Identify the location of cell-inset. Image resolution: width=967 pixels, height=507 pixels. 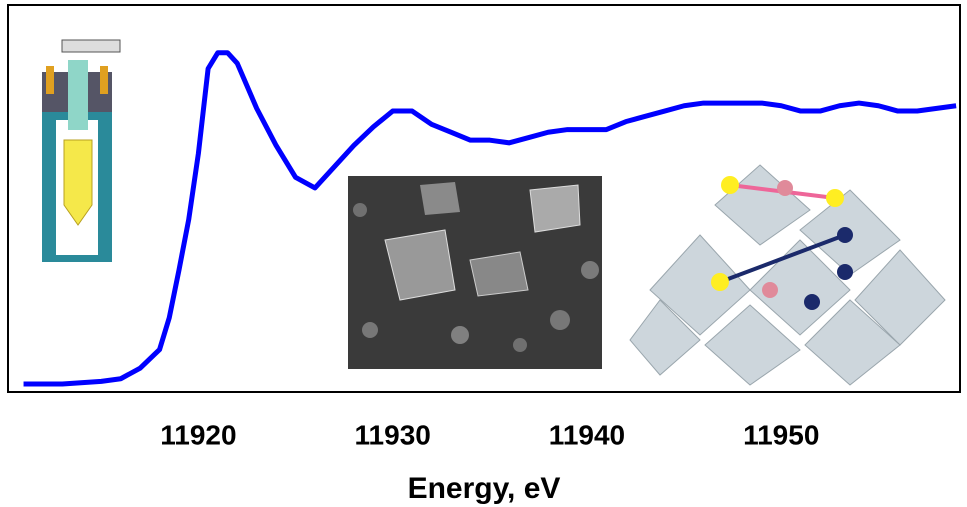
(81, 150).